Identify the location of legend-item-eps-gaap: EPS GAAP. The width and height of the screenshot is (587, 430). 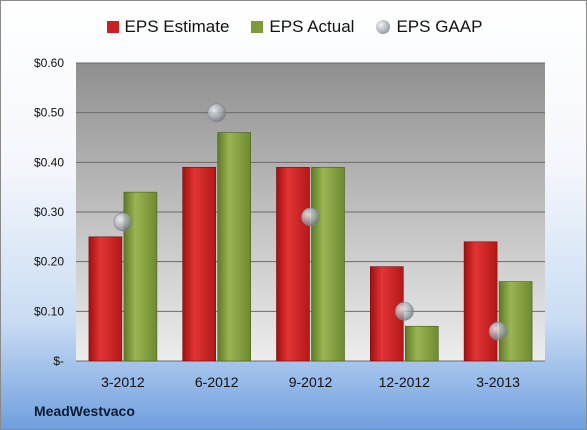
(429, 27).